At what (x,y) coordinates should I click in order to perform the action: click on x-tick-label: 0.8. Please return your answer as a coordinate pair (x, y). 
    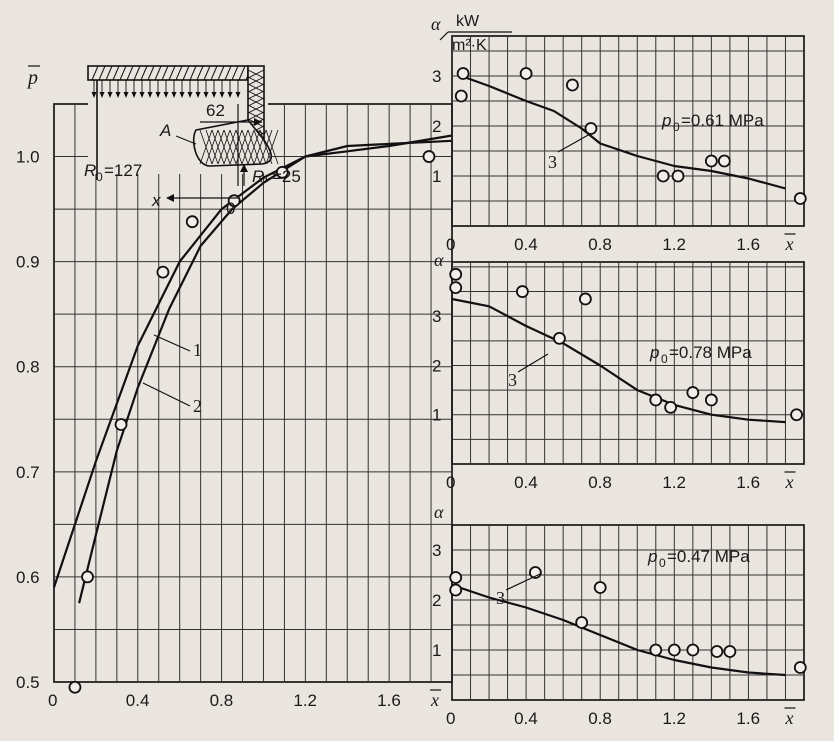
    Looking at the image, I should click on (600, 482).